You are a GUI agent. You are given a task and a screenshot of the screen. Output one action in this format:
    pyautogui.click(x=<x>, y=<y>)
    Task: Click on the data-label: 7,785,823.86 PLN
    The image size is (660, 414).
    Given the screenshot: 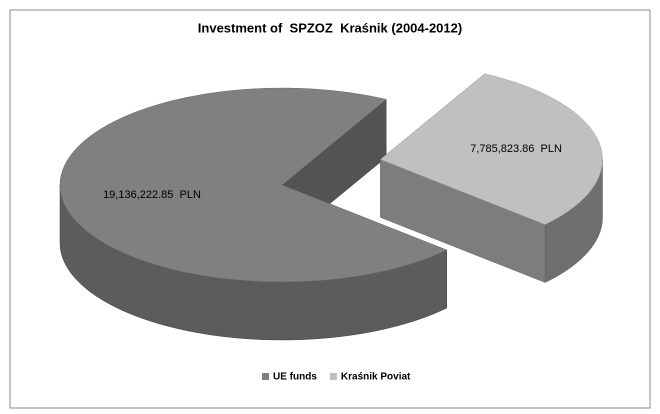 What is the action you would take?
    pyautogui.click(x=516, y=149)
    